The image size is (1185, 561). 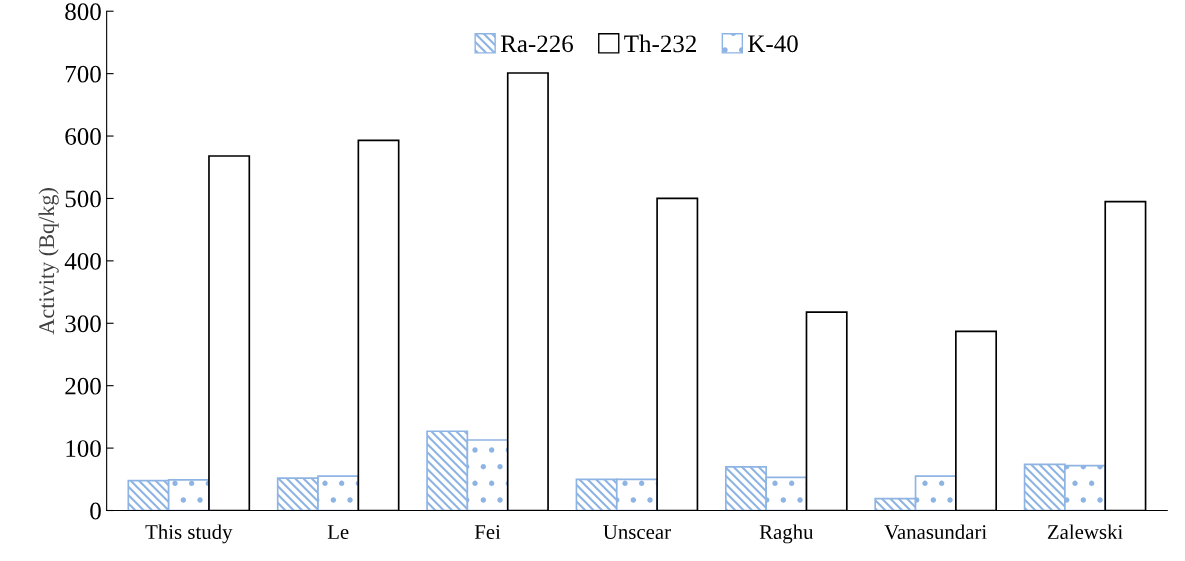 What do you see at coordinates (773, 44) in the screenshot?
I see `legend-label: K-40` at bounding box center [773, 44].